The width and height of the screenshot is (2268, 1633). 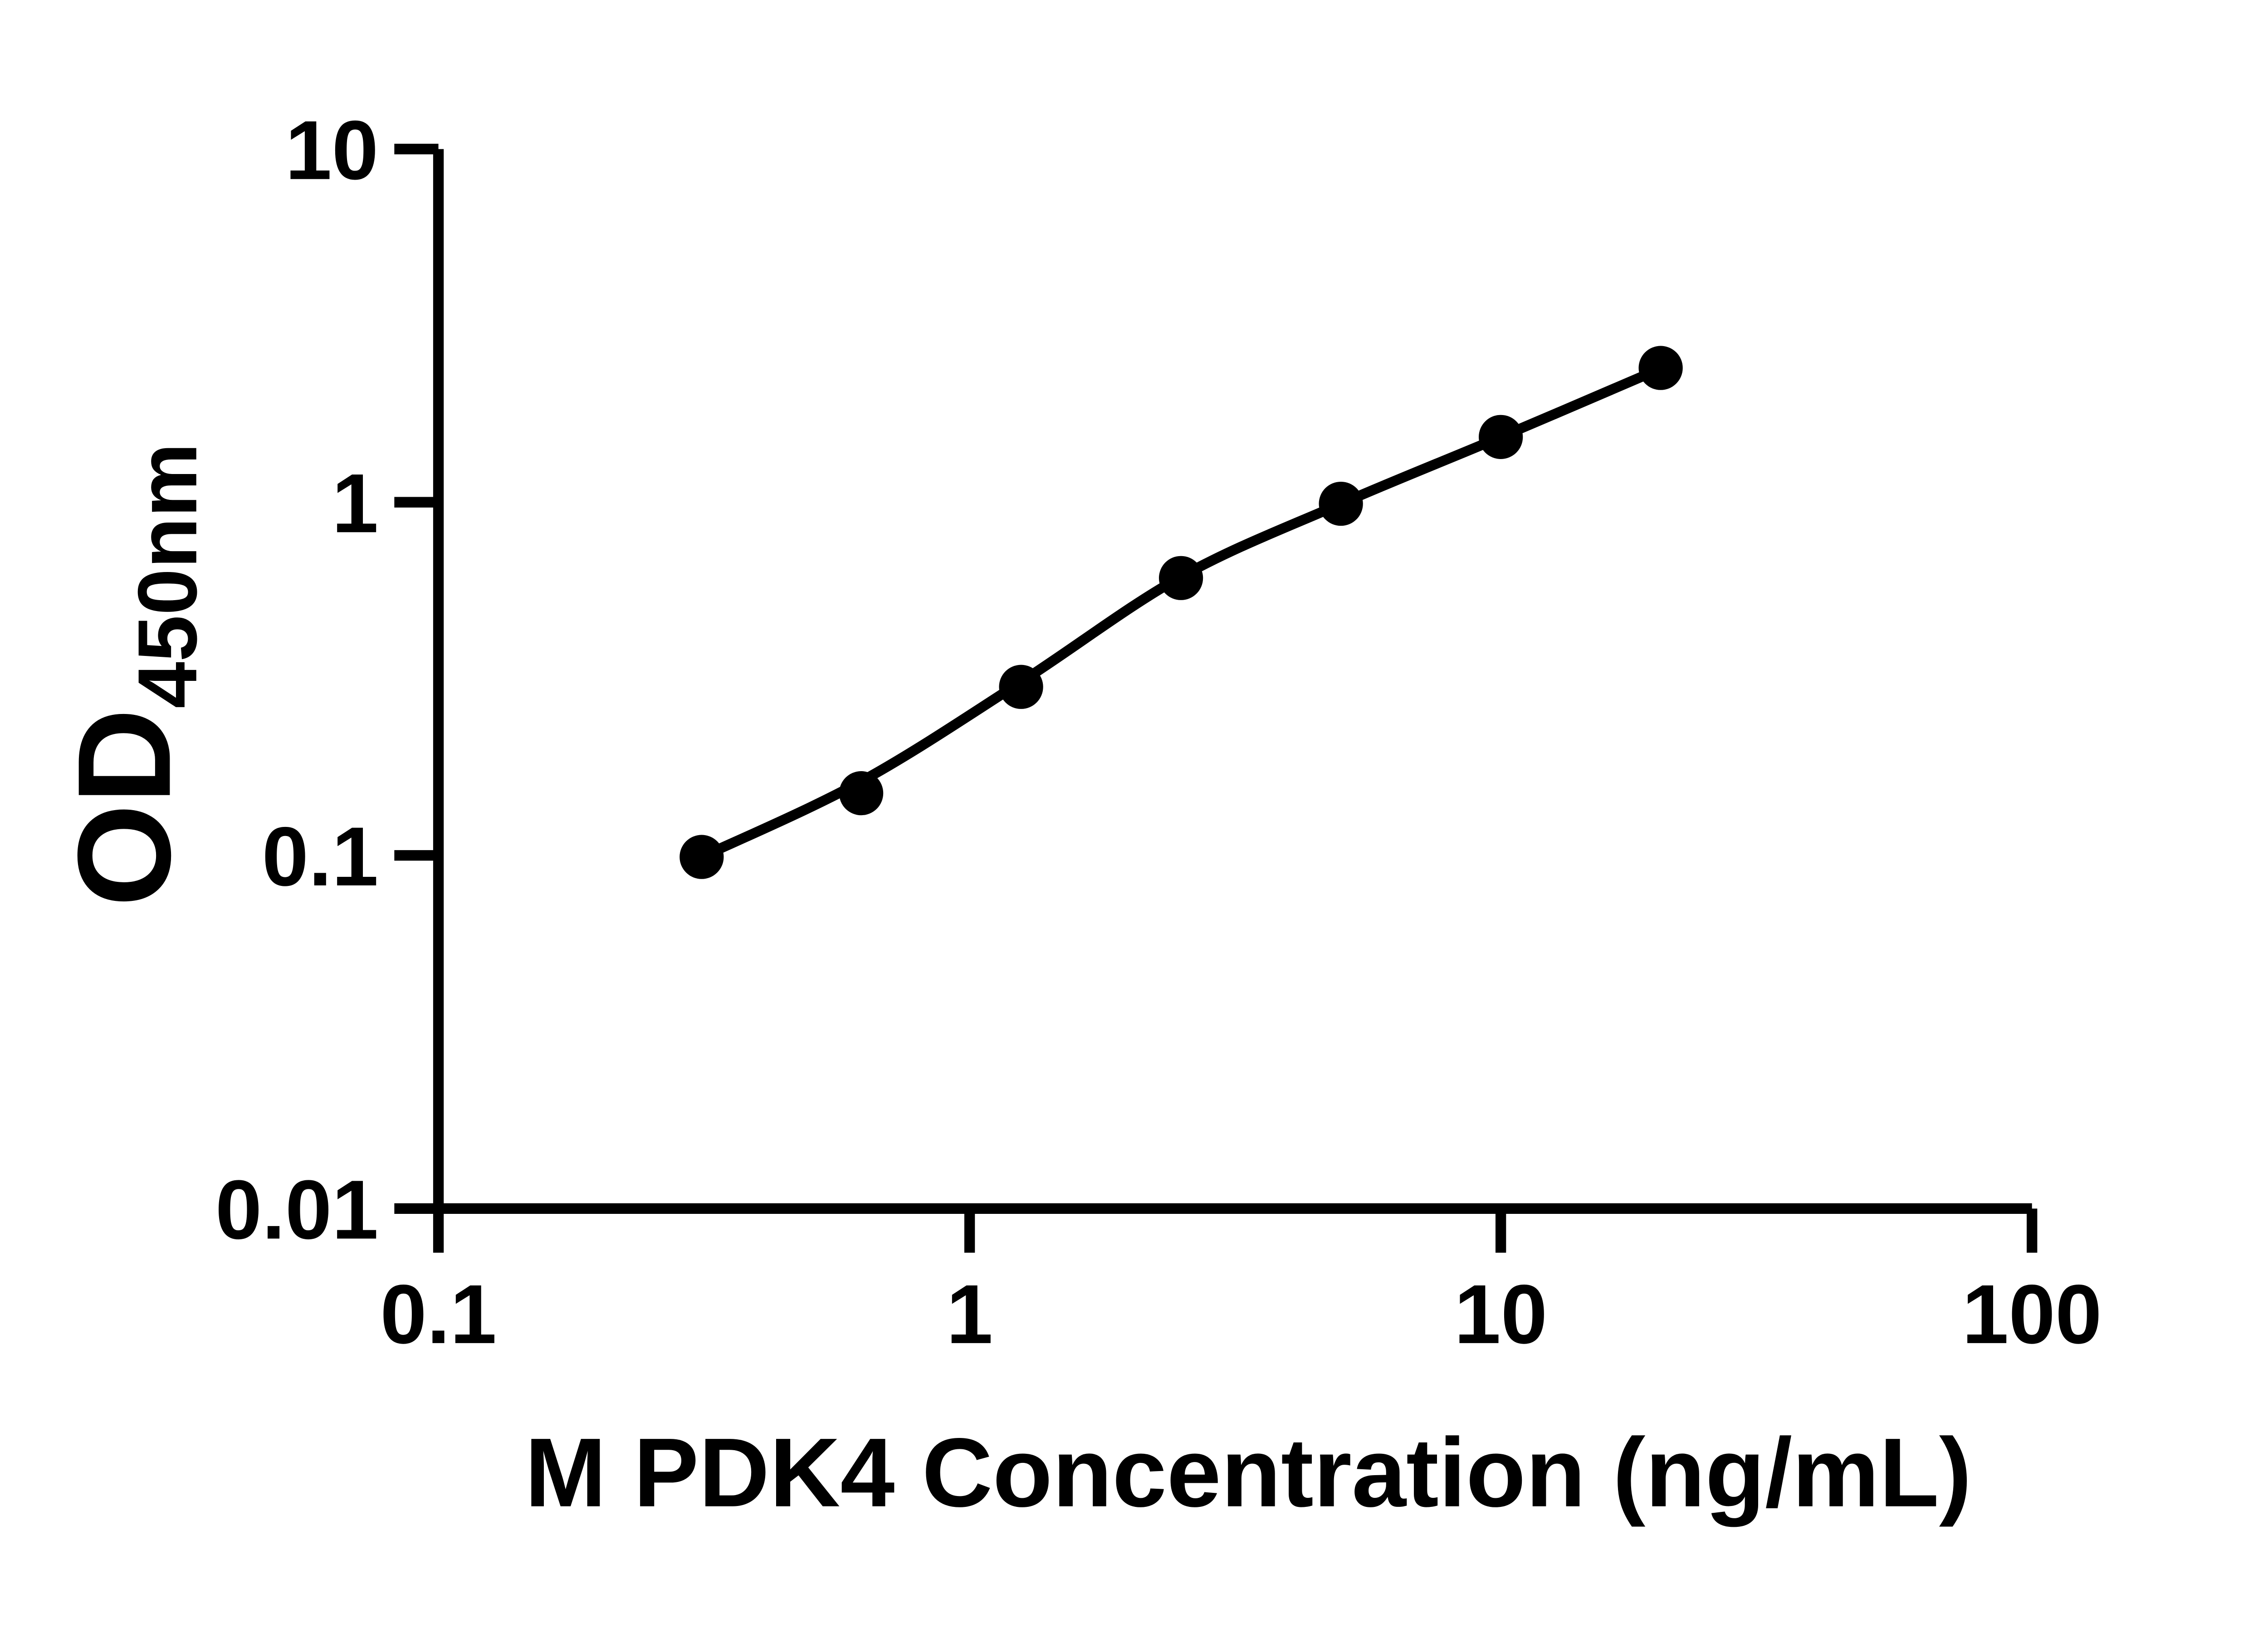 What do you see at coordinates (1500, 1314) in the screenshot?
I see `x-tick-label-10: 10` at bounding box center [1500, 1314].